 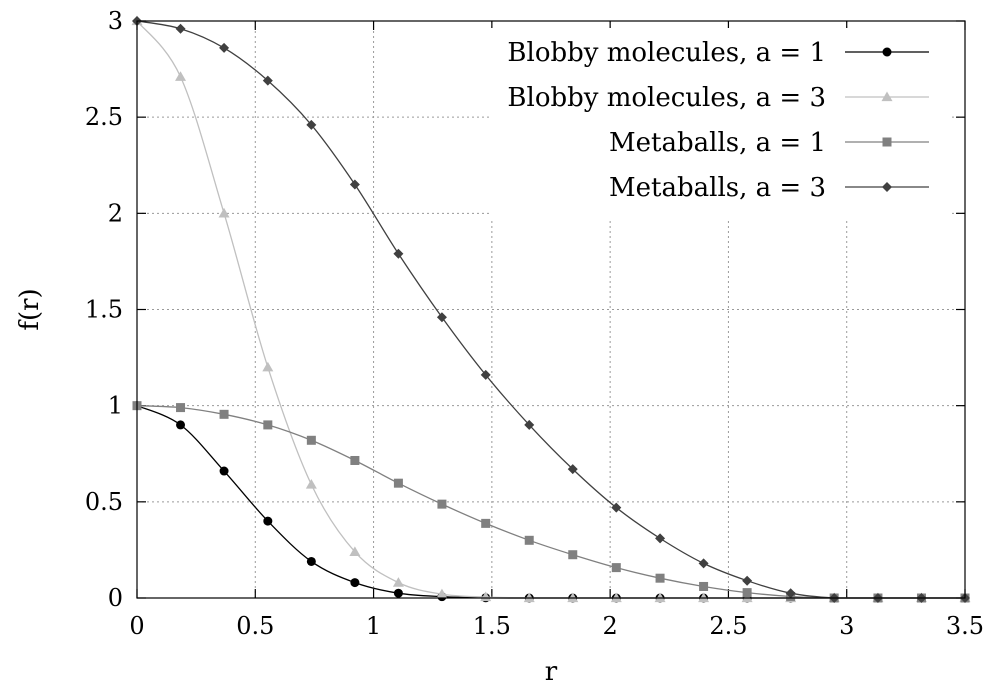 I want to click on x-axis-label: r, so click(x=551, y=672).